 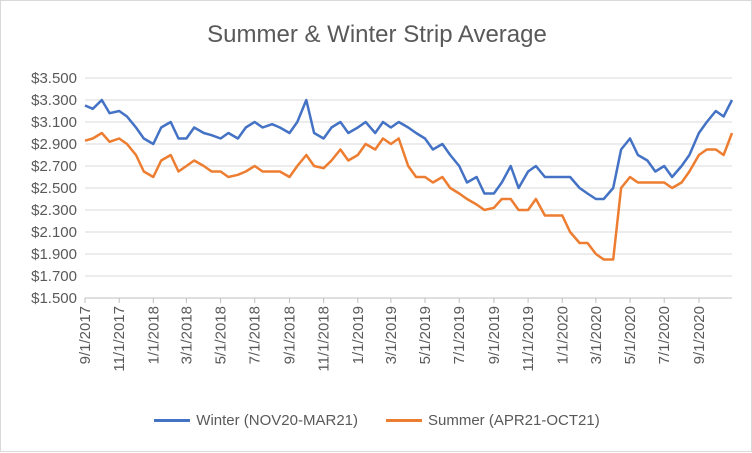 What do you see at coordinates (596, 335) in the screenshot?
I see `x-tick-label: 3/1/2020` at bounding box center [596, 335].